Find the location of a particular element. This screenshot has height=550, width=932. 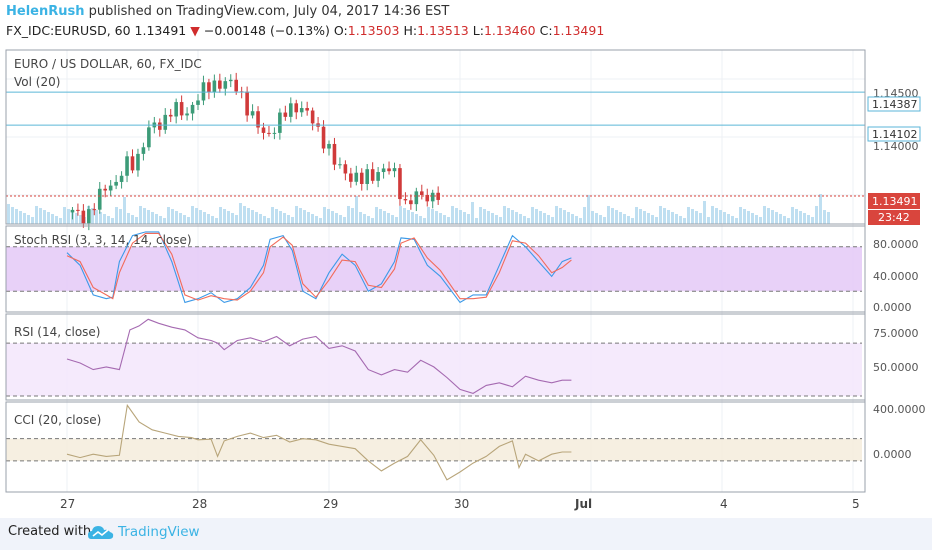

low-label: L: is located at coordinates (478, 30).